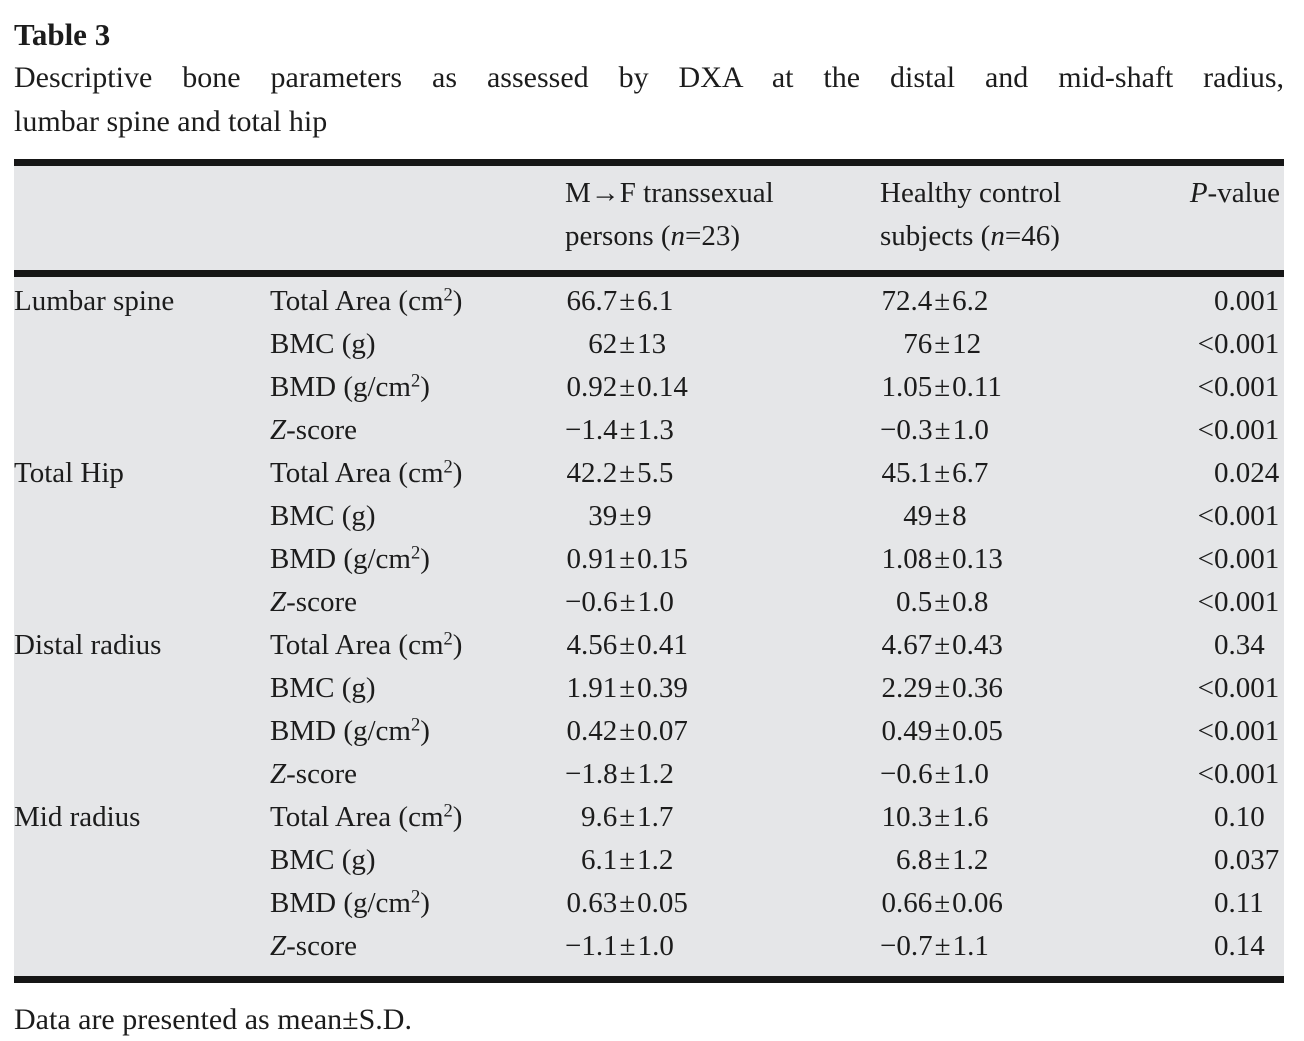 This screenshot has height=1041, width=1304. Describe the element at coordinates (1025, 731) in the screenshot. I see `value-cell-healthy-control: 0.49 ±0.05` at that location.